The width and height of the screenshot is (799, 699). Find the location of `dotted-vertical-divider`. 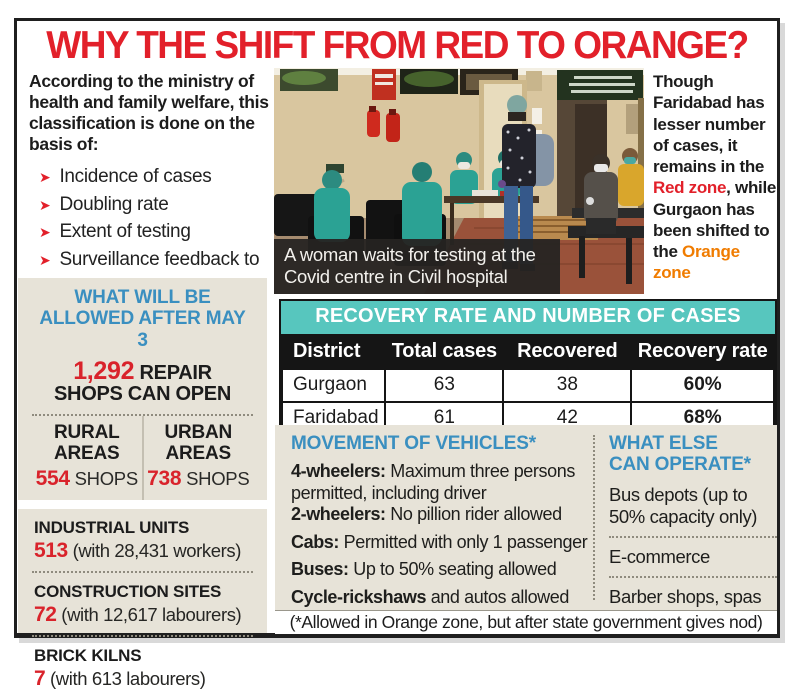

dotted-vertical-divider is located at coordinates (594, 517).